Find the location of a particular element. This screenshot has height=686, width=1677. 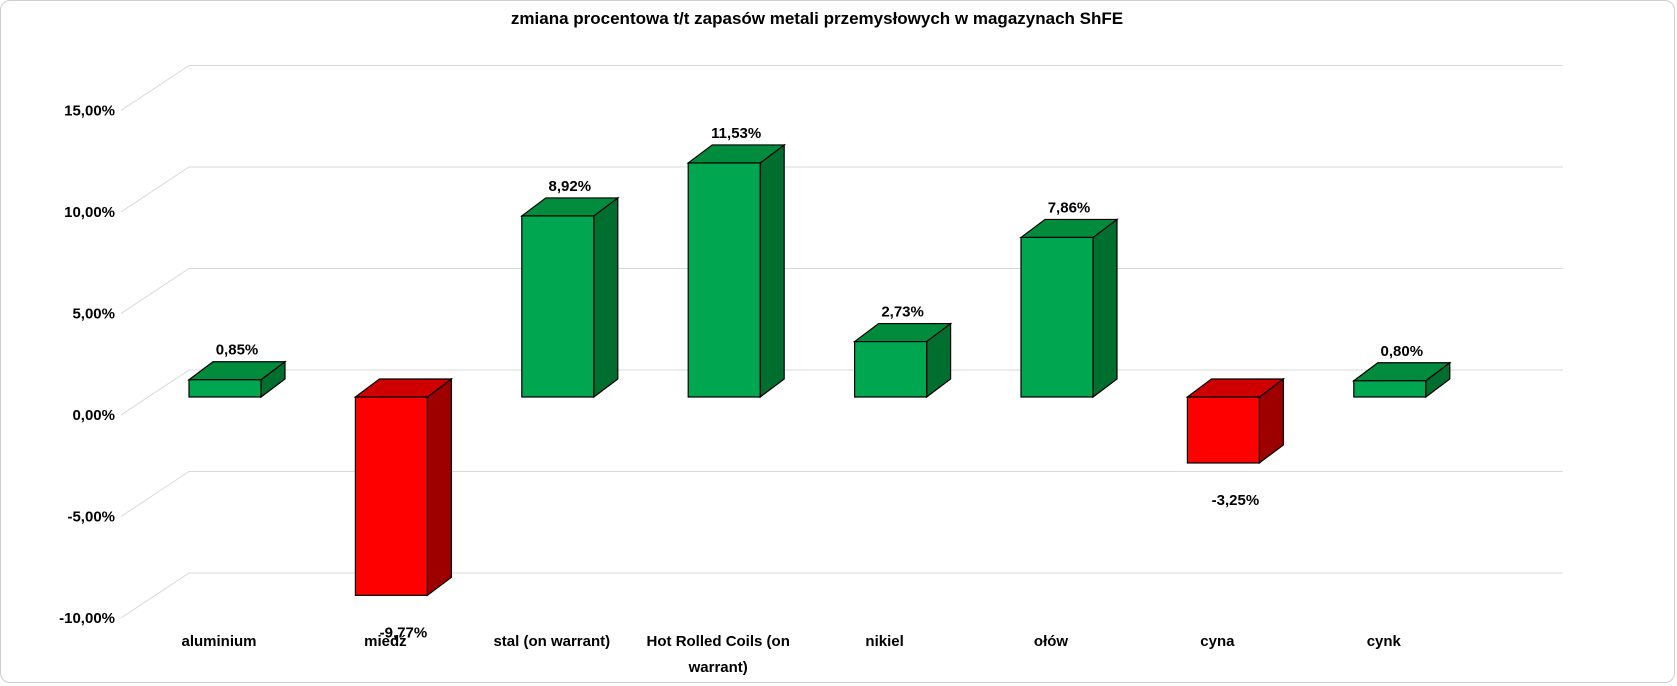

y-tick-label: 10,00% is located at coordinates (89, 212).